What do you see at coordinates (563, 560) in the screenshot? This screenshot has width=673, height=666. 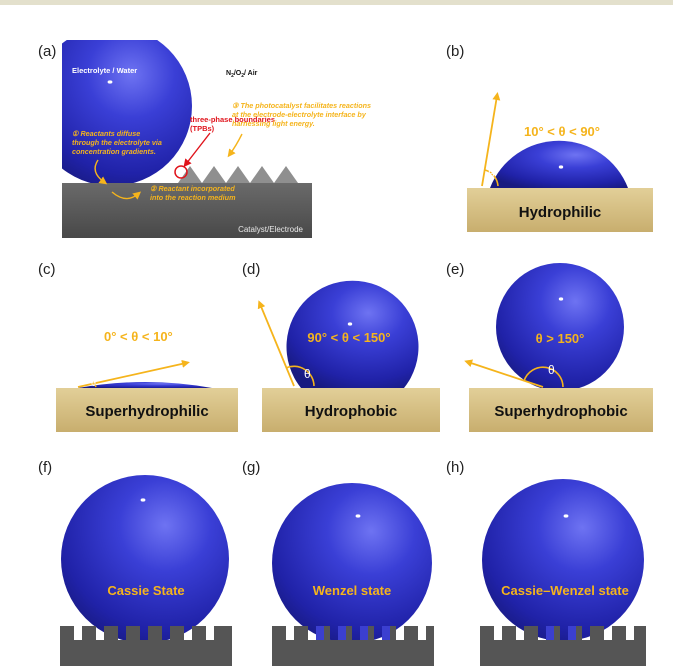 I see `droplet-cassie-wenzel` at bounding box center [563, 560].